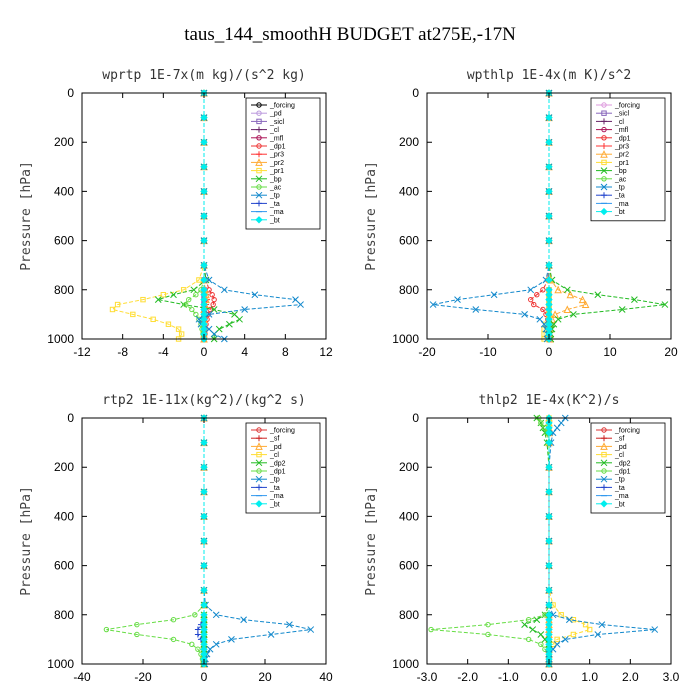  I want to click on series-line, so click(158, 216).